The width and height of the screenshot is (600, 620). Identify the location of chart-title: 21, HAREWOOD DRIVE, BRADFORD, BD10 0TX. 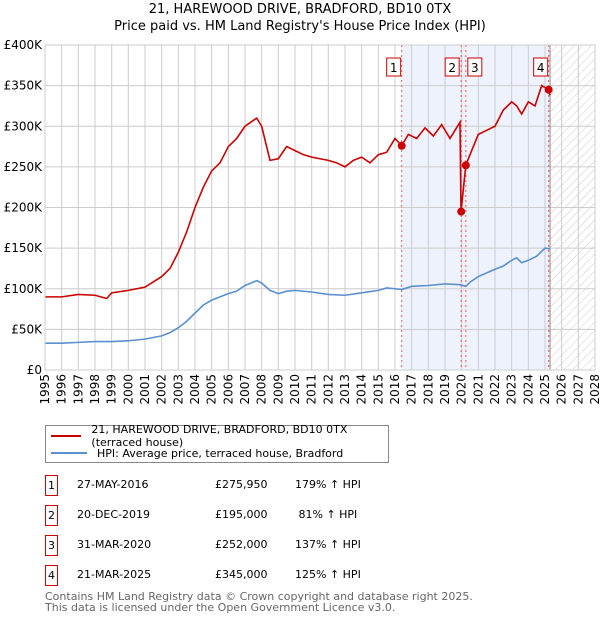
(300, 9).